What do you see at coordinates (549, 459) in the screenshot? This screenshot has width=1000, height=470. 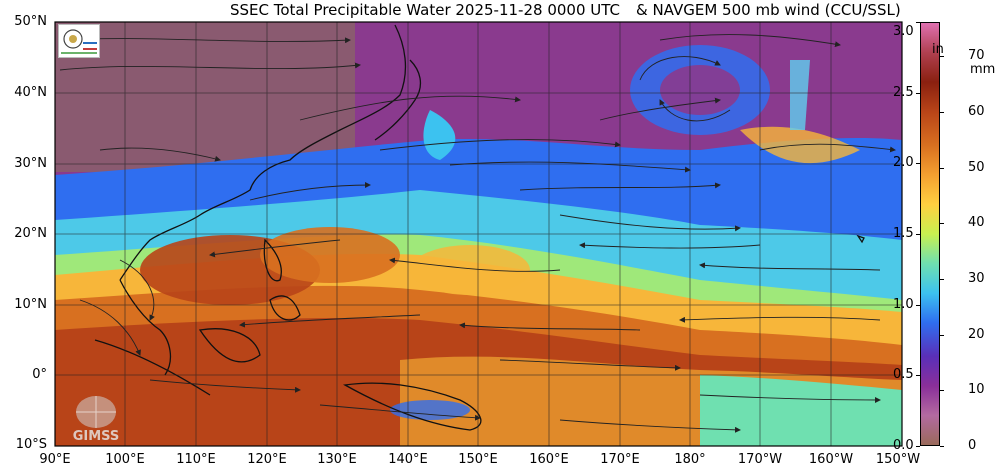 I see `lon-label: 160°E` at bounding box center [549, 459].